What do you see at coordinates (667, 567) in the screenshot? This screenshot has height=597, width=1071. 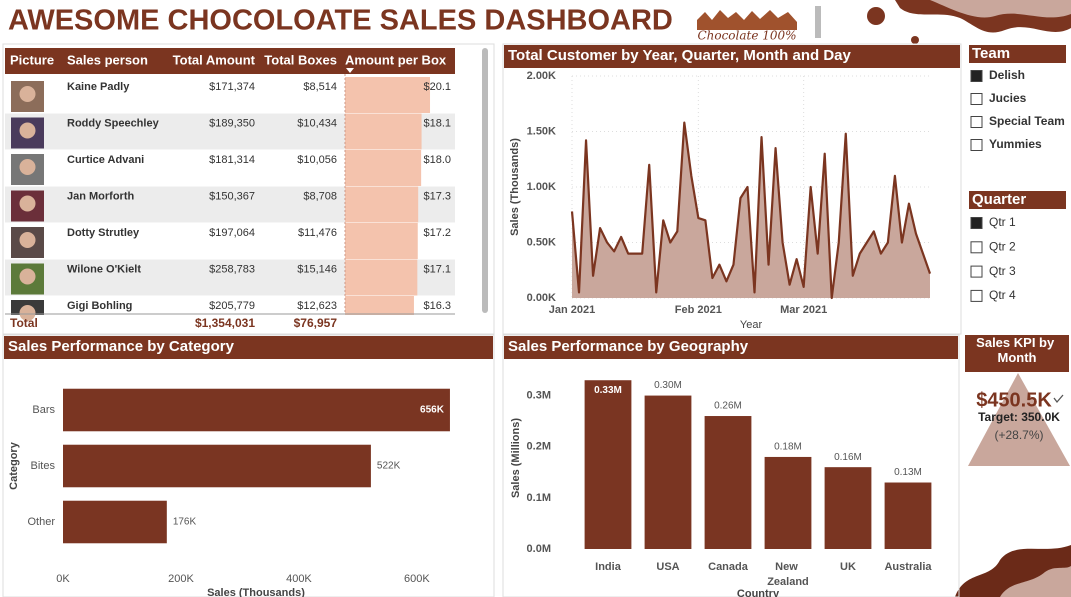 I see `x-tick-label: USA` at bounding box center [667, 567].